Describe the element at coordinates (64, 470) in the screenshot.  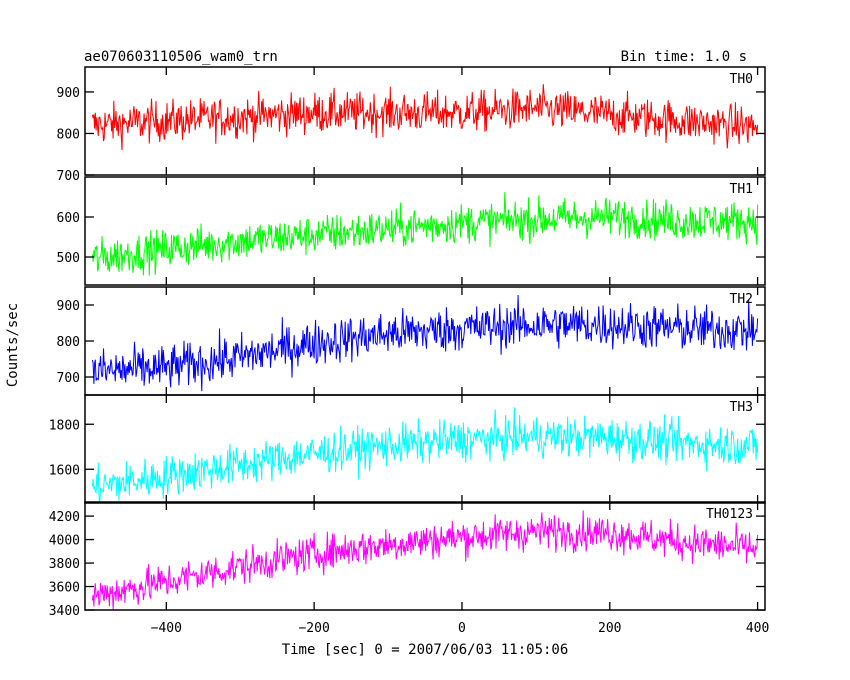
I see `y-tick-label: 1600` at that location.